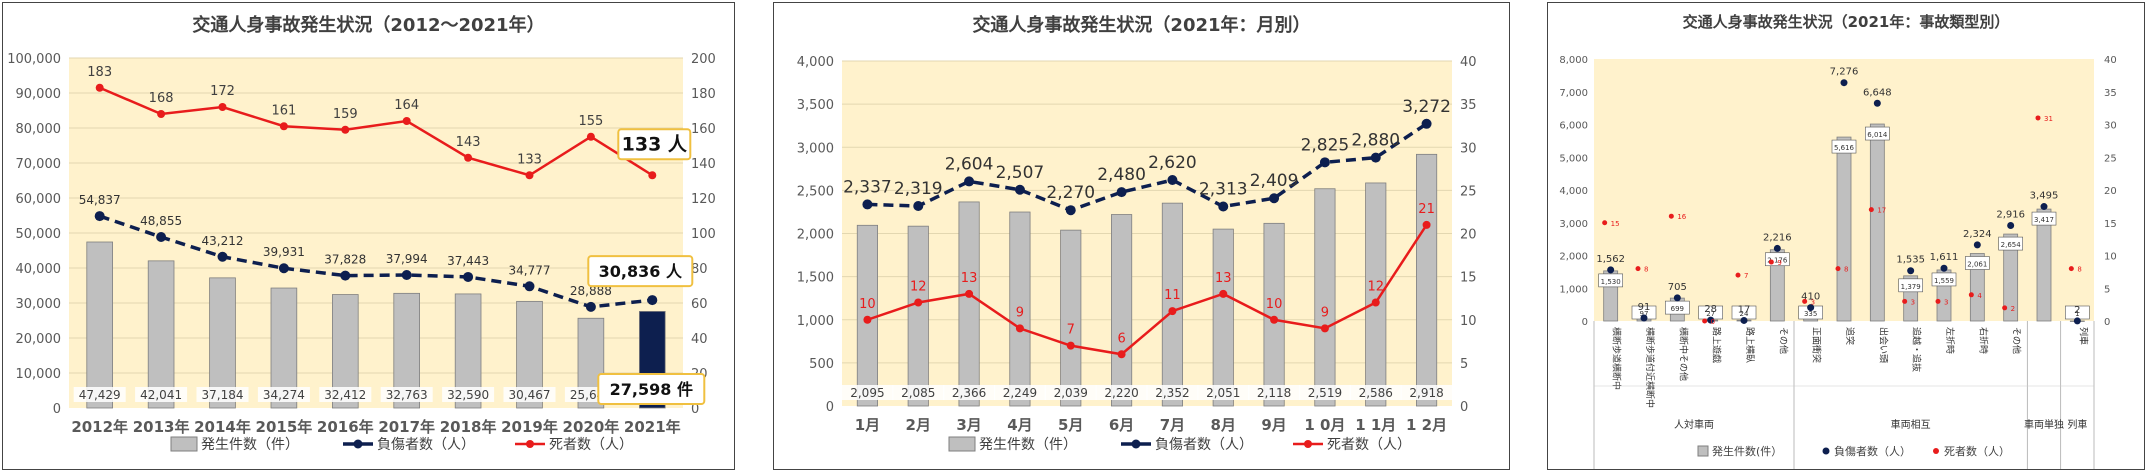  Describe the element at coordinates (1375, 425) in the screenshot. I see `x-tick: 1 1月` at that location.